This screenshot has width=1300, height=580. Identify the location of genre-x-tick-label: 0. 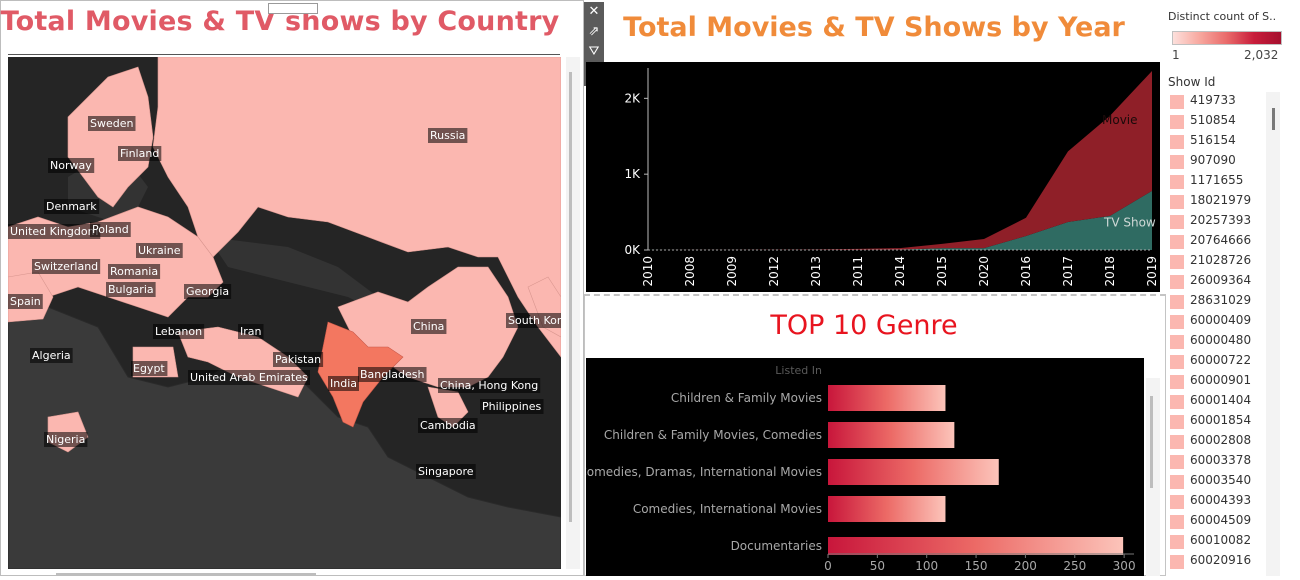
(828, 566).